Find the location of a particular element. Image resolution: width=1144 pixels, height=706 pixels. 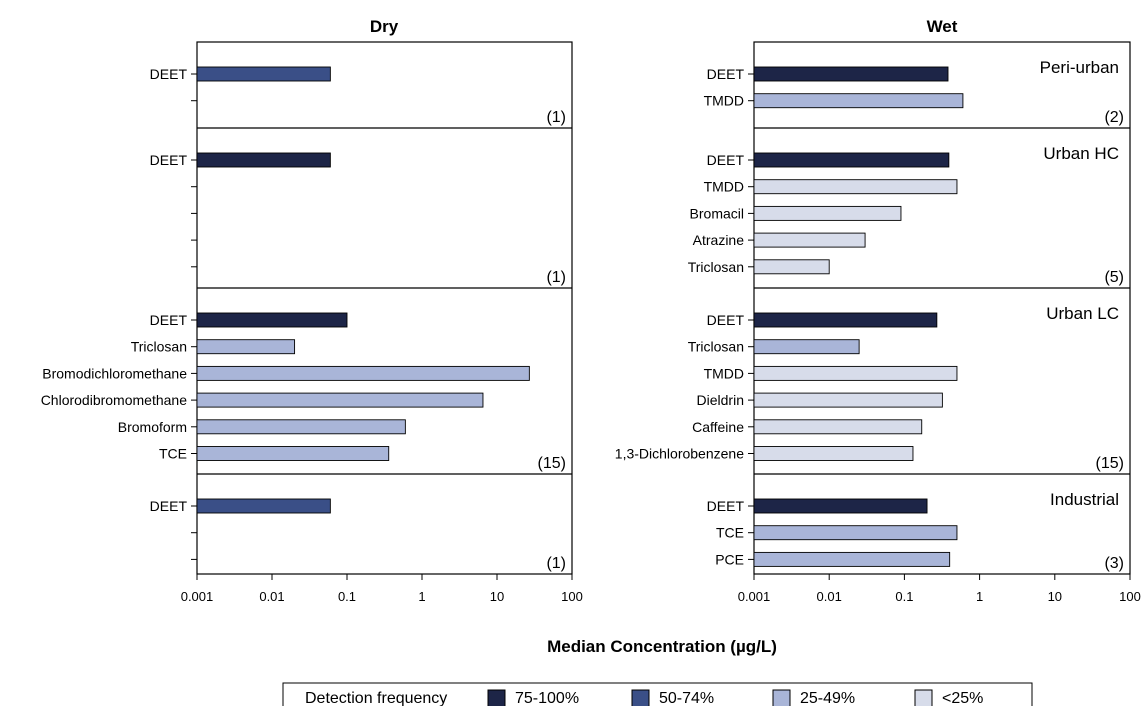

panel-label: Urban HC is located at coordinates (1081, 153).